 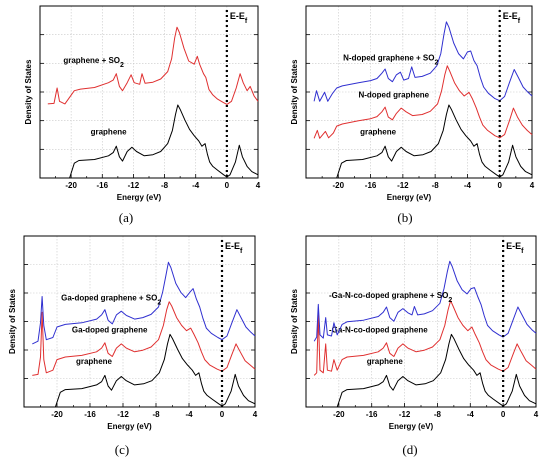 What do you see at coordinates (126, 217) in the screenshot?
I see `panel-label: (a)` at bounding box center [126, 217].